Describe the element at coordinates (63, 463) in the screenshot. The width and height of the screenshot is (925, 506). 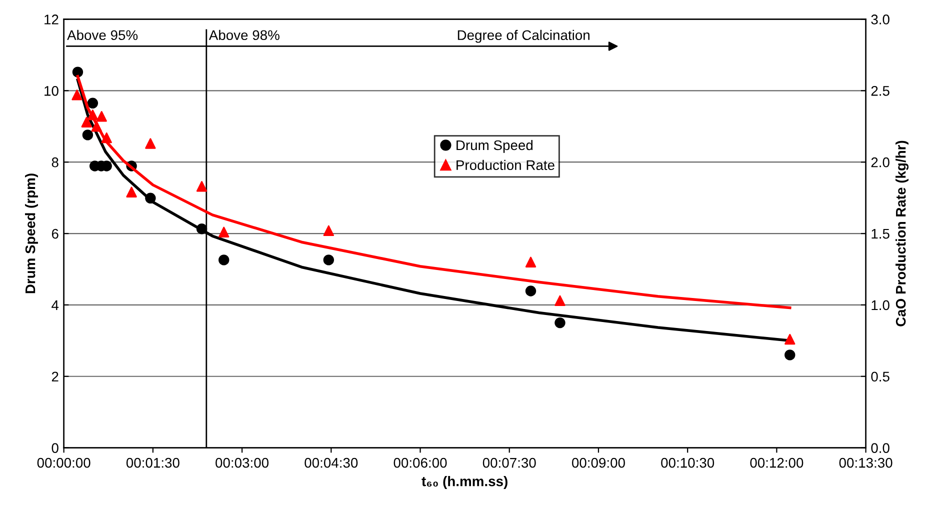
I see `x-tick-label: 00:00:00` at that location.